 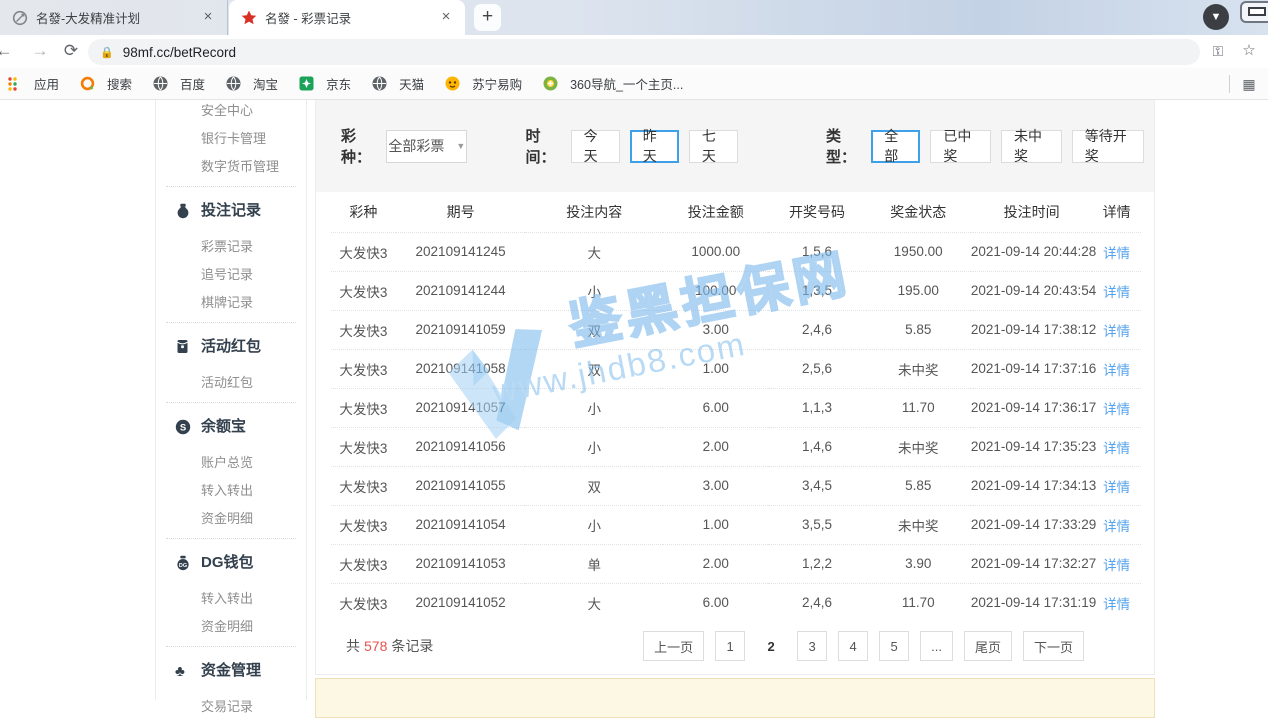 What do you see at coordinates (363, 211) in the screenshot?
I see `col-lottery: 彩种` at bounding box center [363, 211].